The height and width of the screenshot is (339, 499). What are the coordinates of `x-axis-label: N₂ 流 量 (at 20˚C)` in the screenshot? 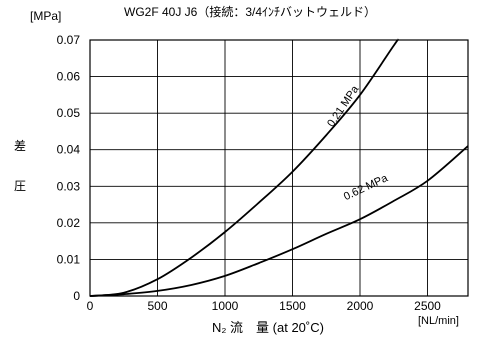 It's located at (268, 327).